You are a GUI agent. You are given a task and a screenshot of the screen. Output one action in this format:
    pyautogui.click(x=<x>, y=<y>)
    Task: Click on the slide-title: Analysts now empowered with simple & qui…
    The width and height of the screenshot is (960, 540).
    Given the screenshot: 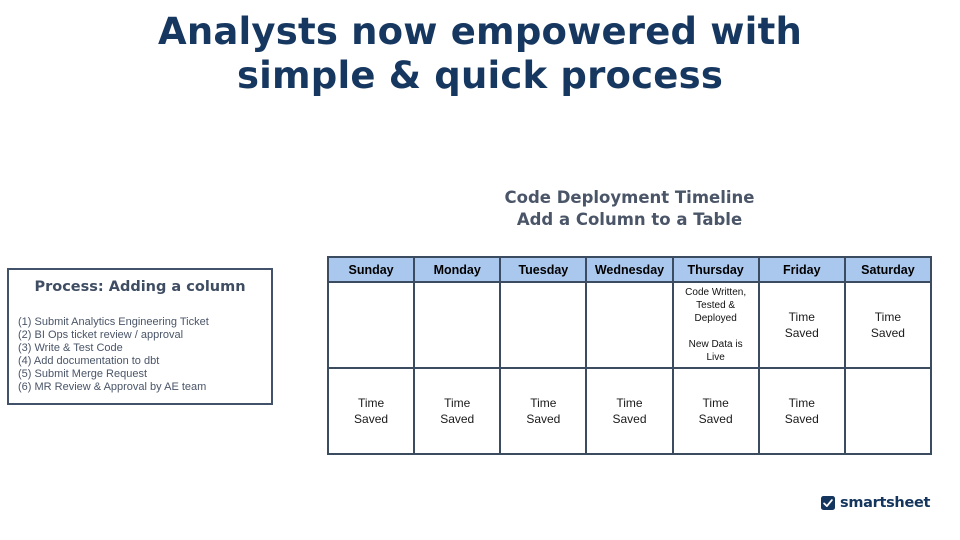 What is the action you would take?
    pyautogui.click(x=479, y=53)
    